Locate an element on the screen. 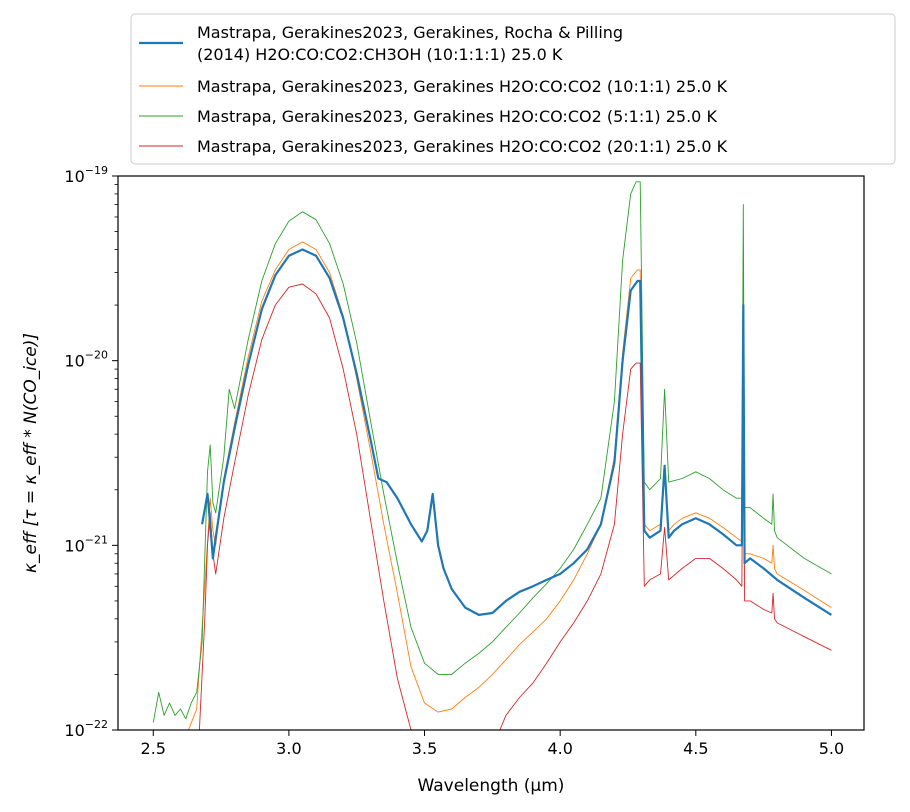  y-axis-label: κ_eff [τ = κ_eff * N(CO_ice)] is located at coordinates (31, 453).